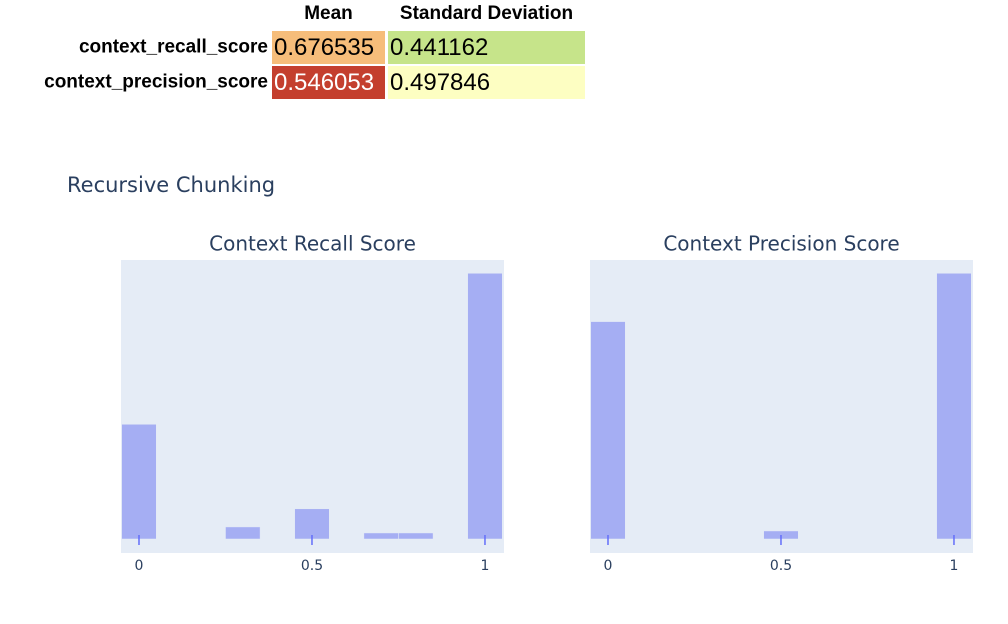 This screenshot has height=624, width=1008. I want to click on cell-value: 0.497846, so click(440, 82).